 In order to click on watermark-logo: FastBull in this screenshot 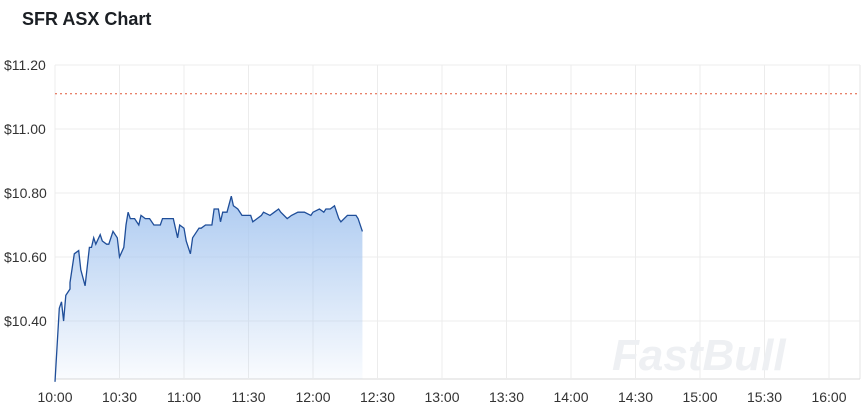, I will do `click(699, 355)`.